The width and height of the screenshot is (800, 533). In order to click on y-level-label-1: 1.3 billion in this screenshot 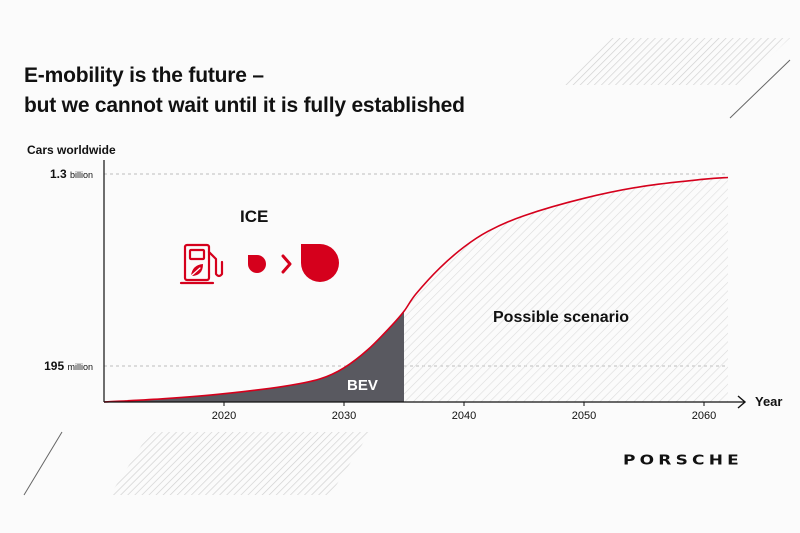, I will do `click(71, 174)`.